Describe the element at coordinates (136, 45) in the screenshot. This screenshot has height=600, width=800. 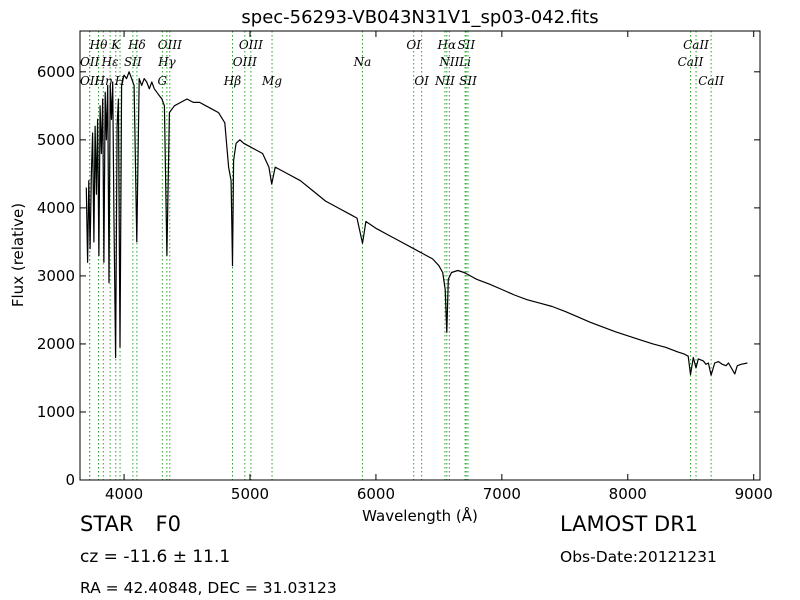
I see `marker-label: Hδ` at that location.